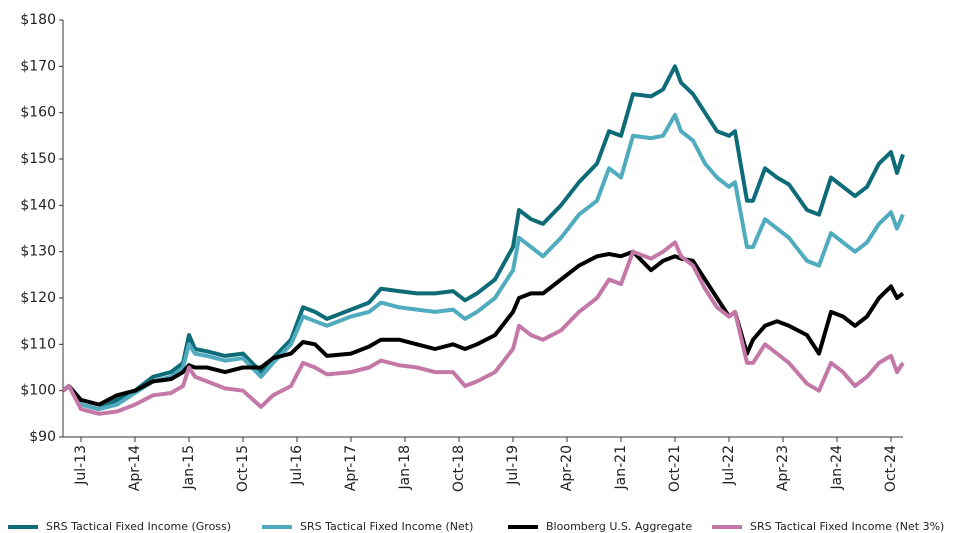  What do you see at coordinates (38, 205) in the screenshot?
I see `y-tick-label: $140` at bounding box center [38, 205].